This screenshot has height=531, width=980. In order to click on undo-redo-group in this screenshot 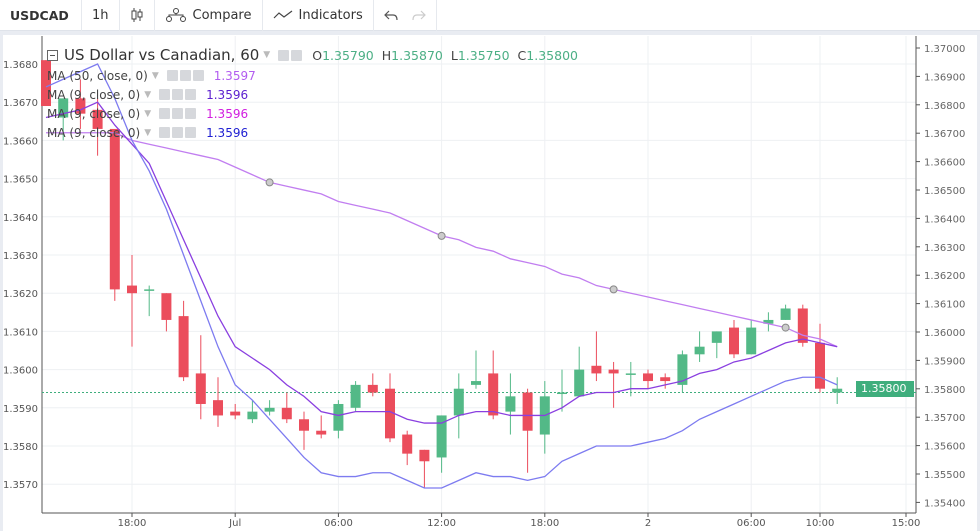, I will do `click(405, 15)`.